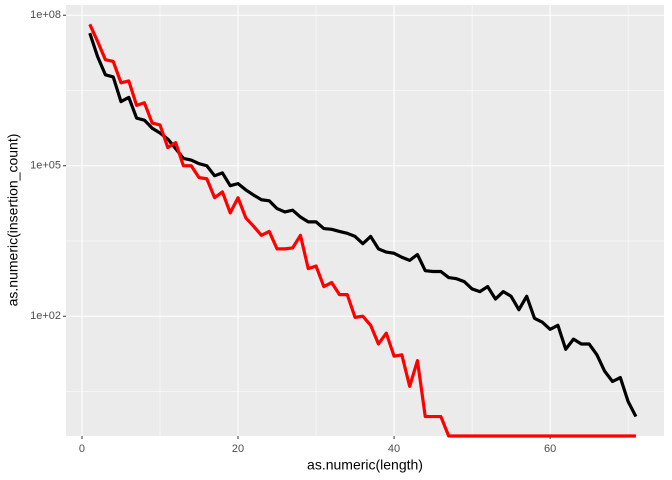  Describe the element at coordinates (45, 166) in the screenshot. I see `y-tick-label: 1e+05` at that location.